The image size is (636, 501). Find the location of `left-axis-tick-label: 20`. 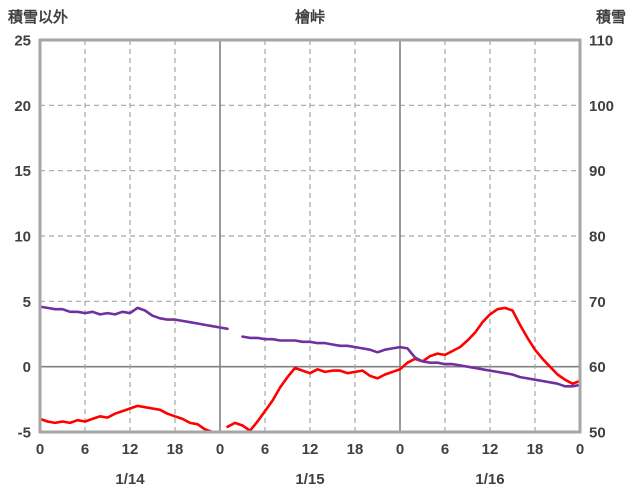

left-axis-tick-label: 20 is located at coordinates (22, 106).